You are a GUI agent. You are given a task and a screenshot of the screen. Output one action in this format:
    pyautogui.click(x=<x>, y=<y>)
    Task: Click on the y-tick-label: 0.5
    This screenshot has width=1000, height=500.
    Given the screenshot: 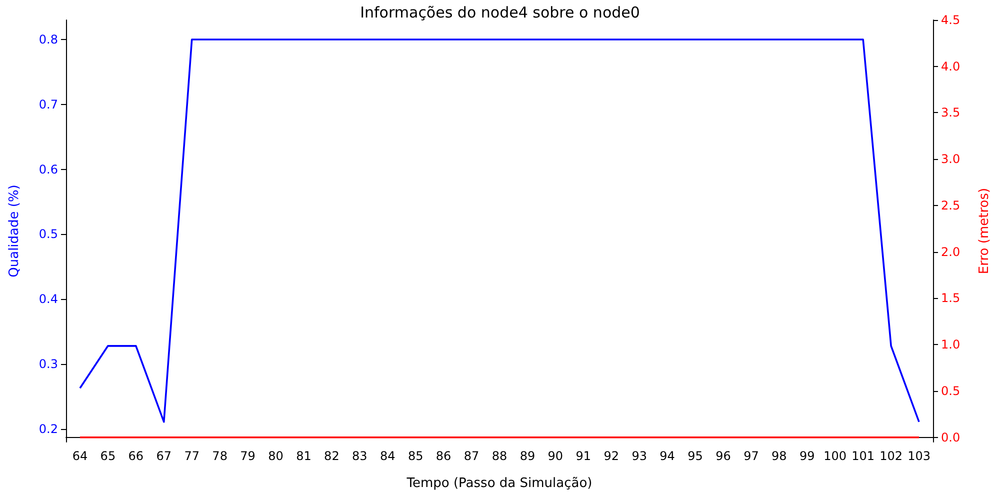 What is the action you would take?
    pyautogui.click(x=48, y=234)
    